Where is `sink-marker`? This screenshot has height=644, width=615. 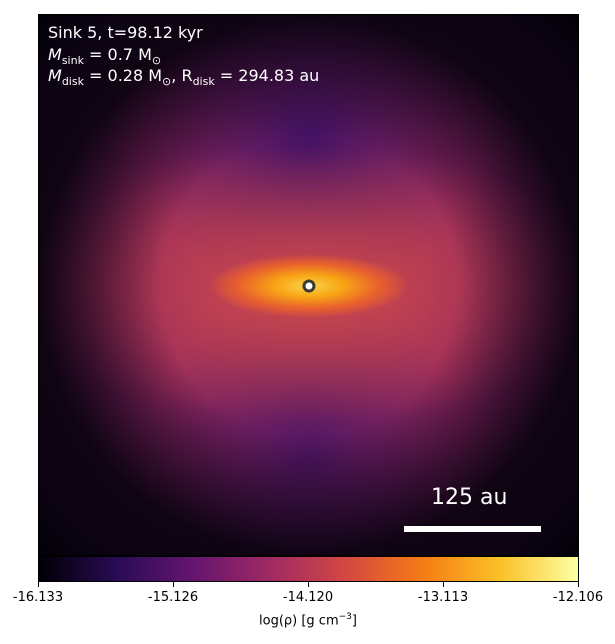
sink-marker is located at coordinates (309, 286).